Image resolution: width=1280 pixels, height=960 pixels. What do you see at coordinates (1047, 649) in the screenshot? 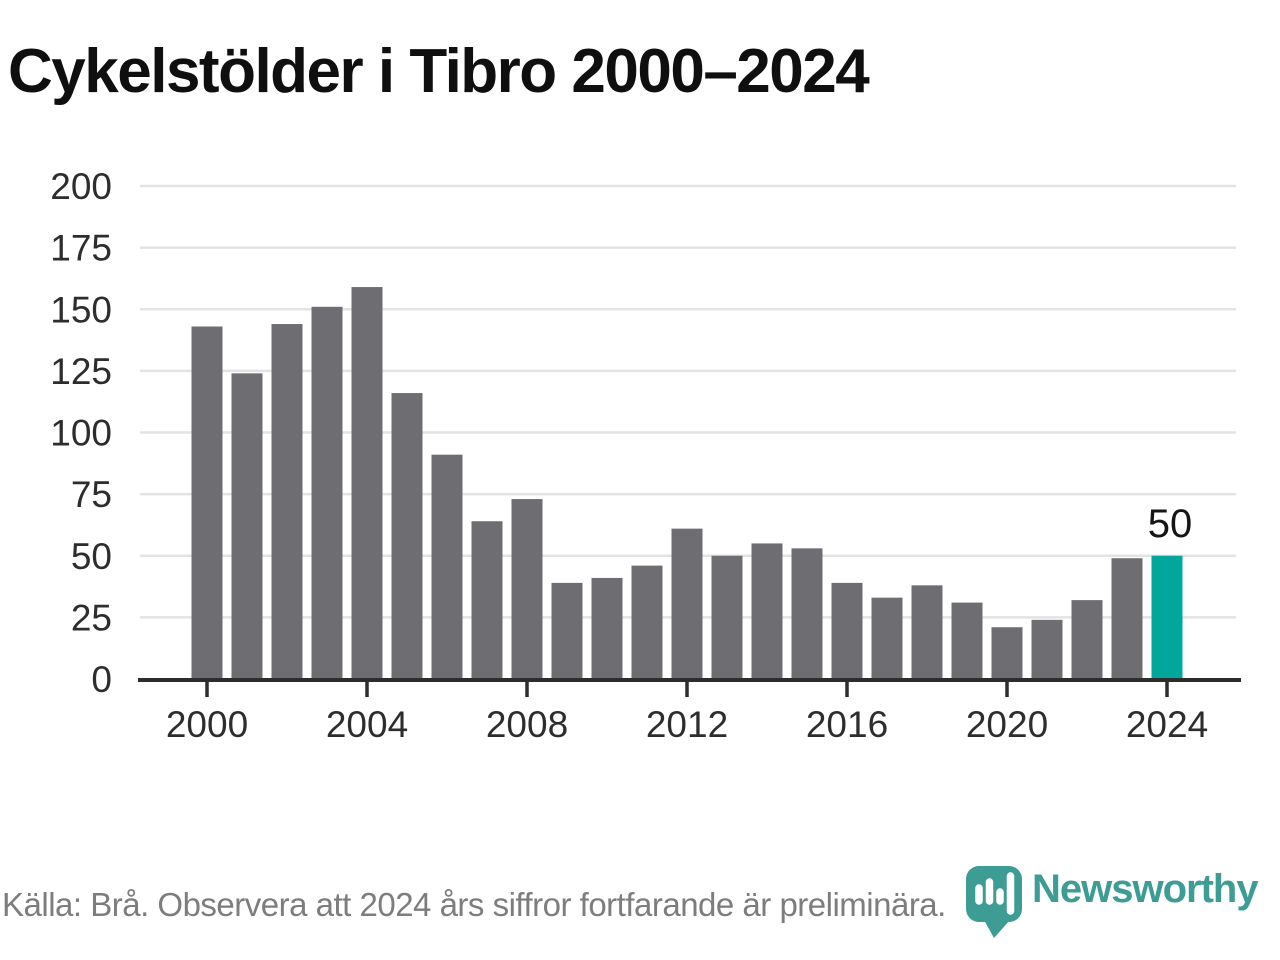
I see `bar-2021` at bounding box center [1047, 649].